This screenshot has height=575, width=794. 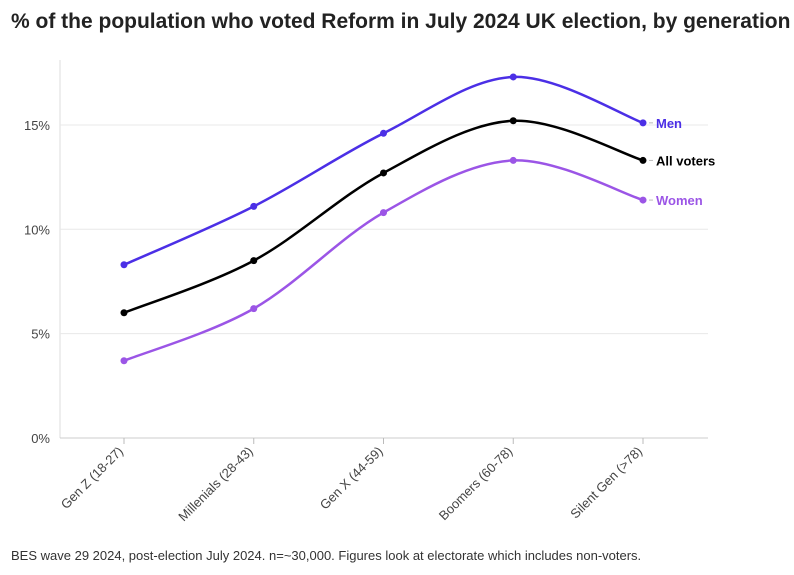 I want to click on y-tick-label: 10%, so click(x=37, y=229).